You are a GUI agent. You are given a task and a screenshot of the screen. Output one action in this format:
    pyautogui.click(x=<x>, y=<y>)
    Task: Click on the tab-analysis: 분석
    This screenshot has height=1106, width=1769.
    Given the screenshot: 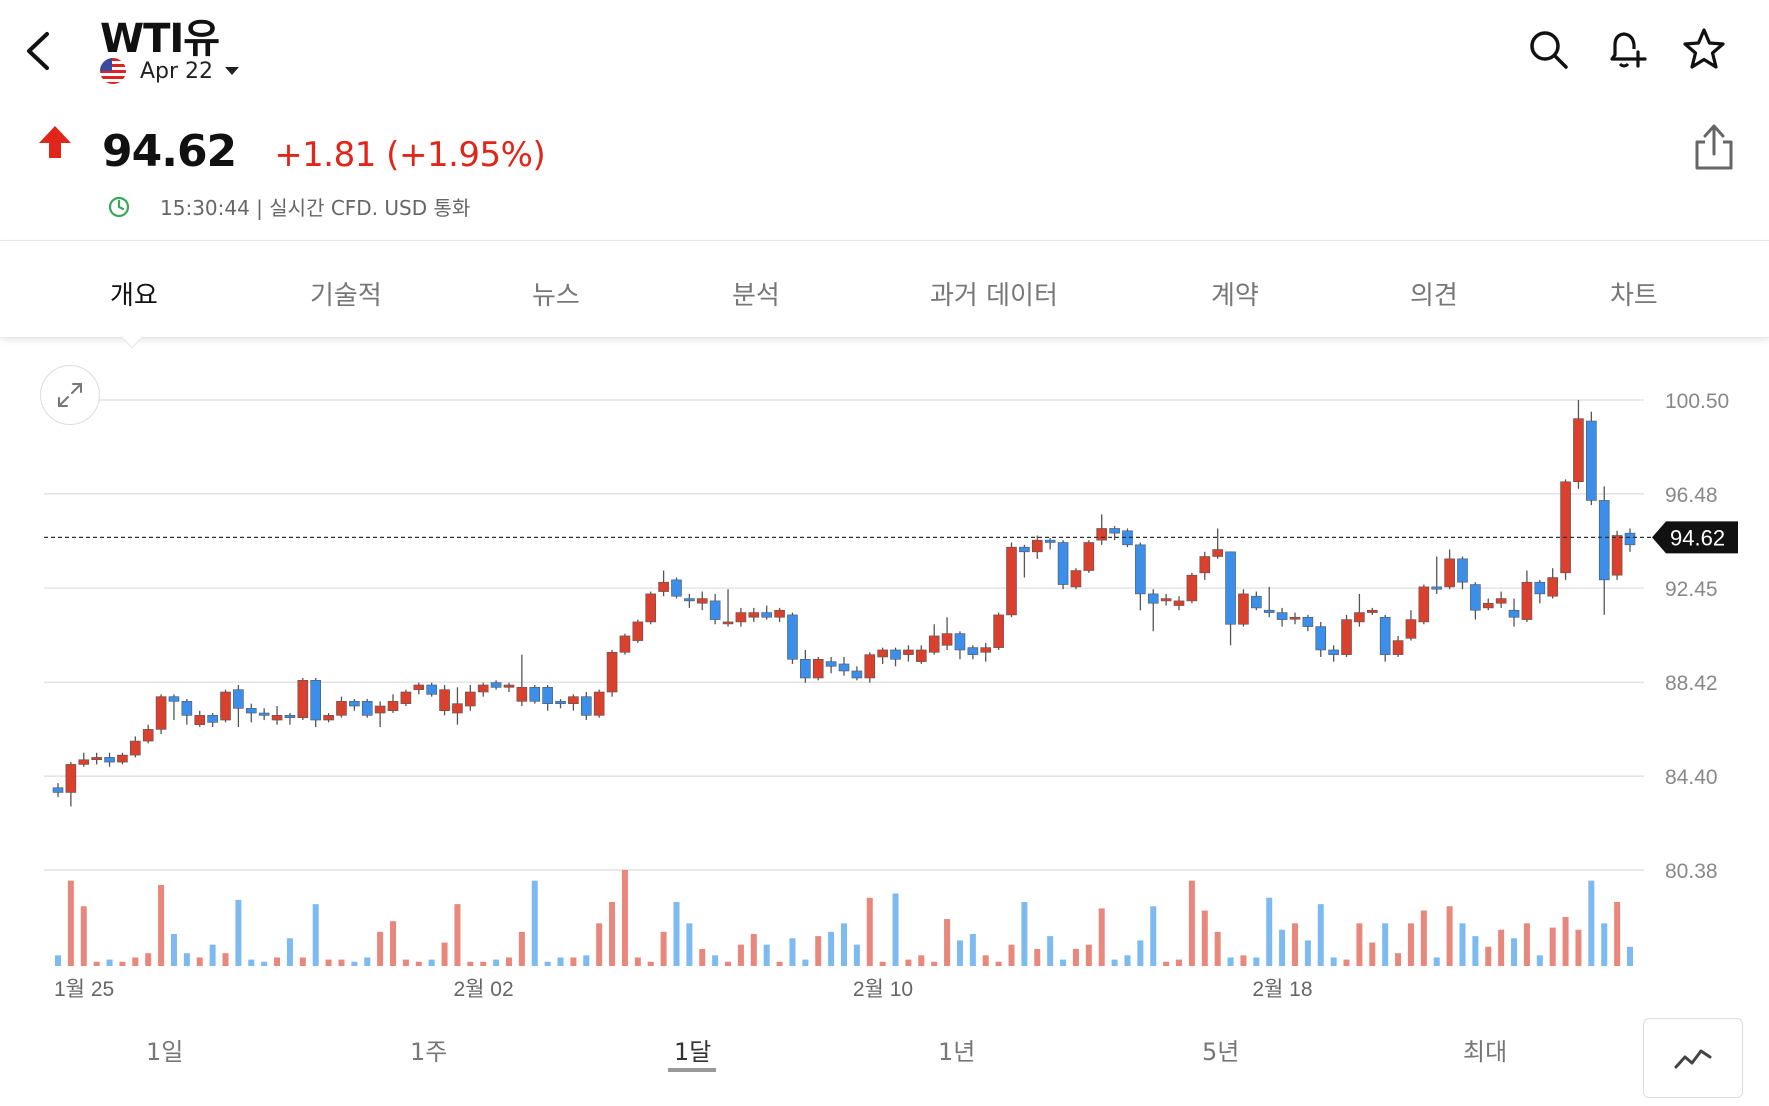 What is the action you would take?
    pyautogui.click(x=756, y=296)
    